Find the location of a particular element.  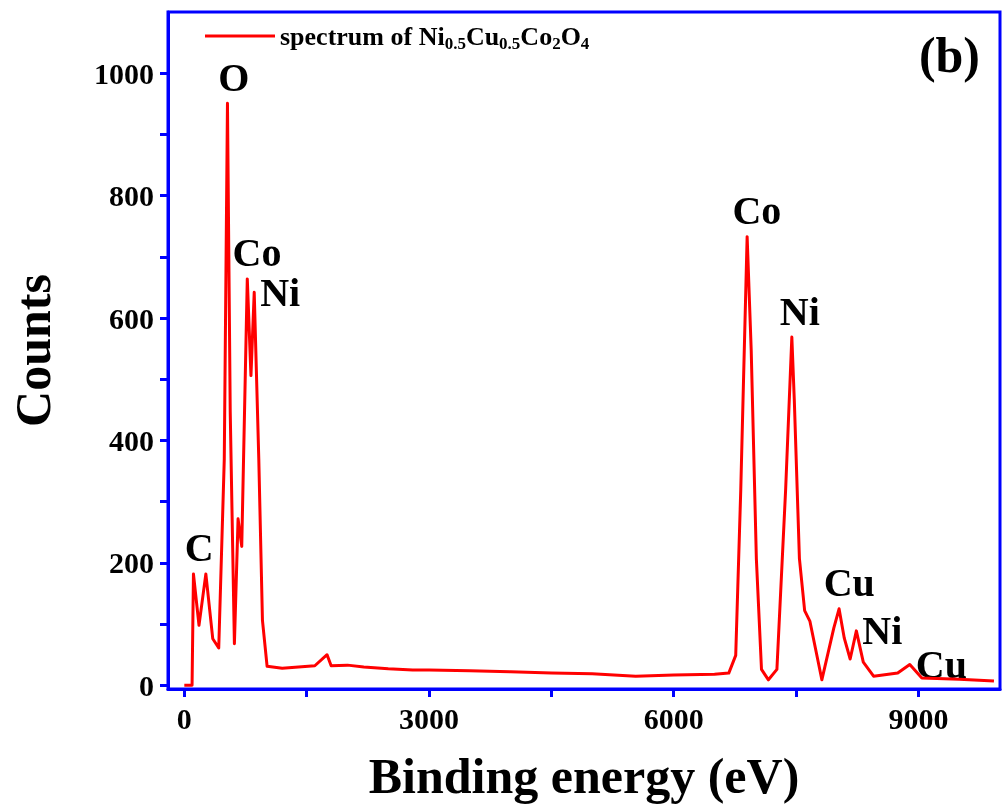

y-axis-title: Counts is located at coordinates (33, 350).